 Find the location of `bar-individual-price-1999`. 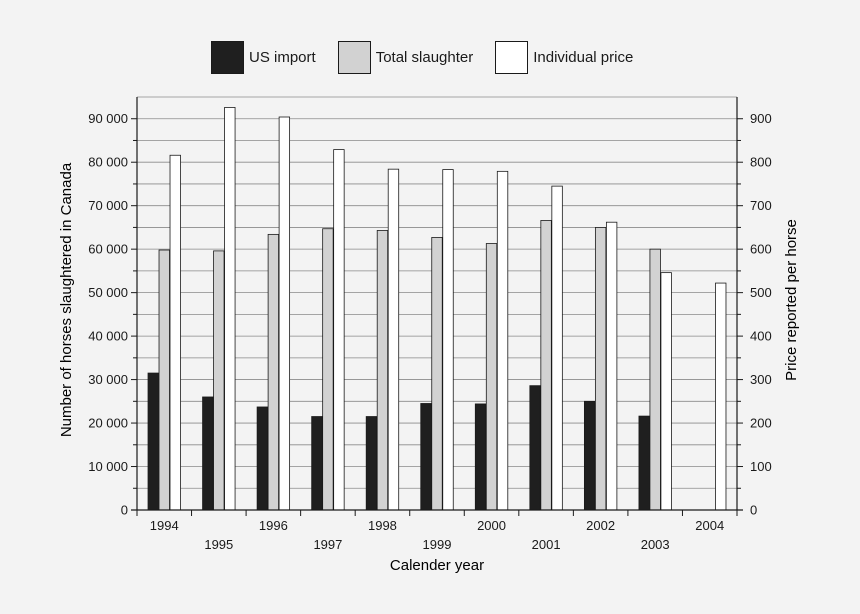

bar-individual-price-1999 is located at coordinates (448, 340).